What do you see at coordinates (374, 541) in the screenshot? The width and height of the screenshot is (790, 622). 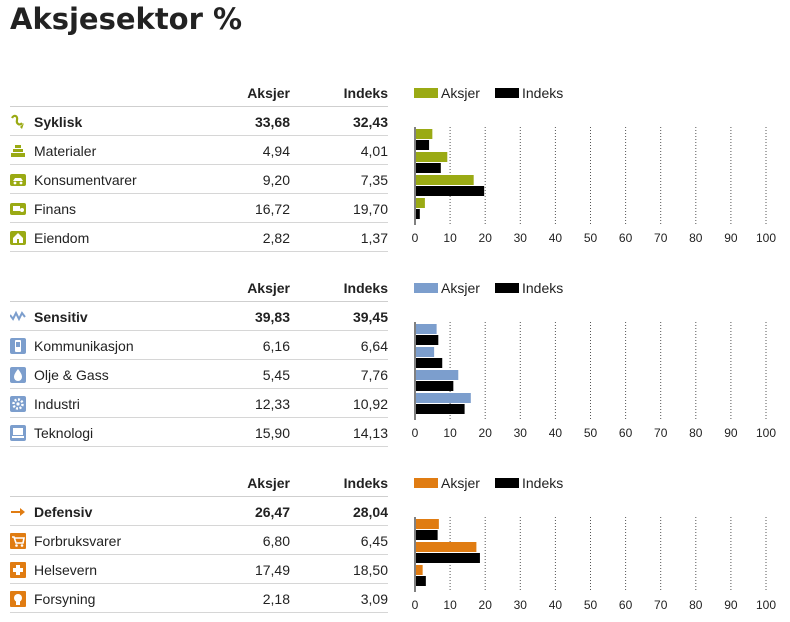 I see `index-value: 6,45` at bounding box center [374, 541].